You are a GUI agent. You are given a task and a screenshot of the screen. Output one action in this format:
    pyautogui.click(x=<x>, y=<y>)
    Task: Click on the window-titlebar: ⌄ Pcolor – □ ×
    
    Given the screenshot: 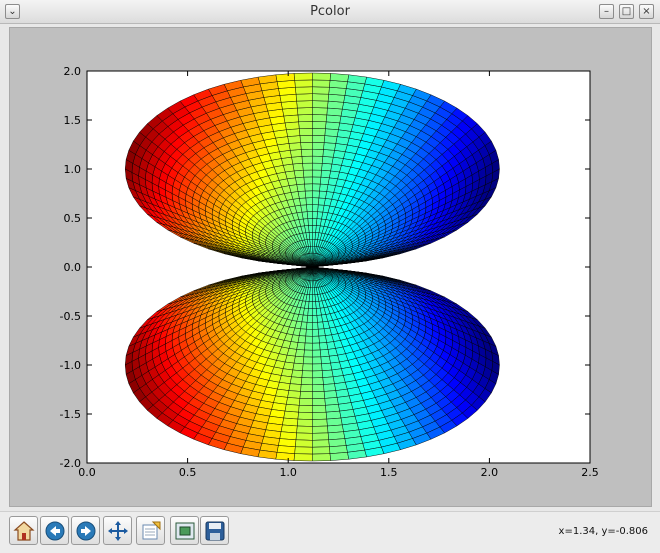 What is the action you would take?
    pyautogui.click(x=330, y=12)
    